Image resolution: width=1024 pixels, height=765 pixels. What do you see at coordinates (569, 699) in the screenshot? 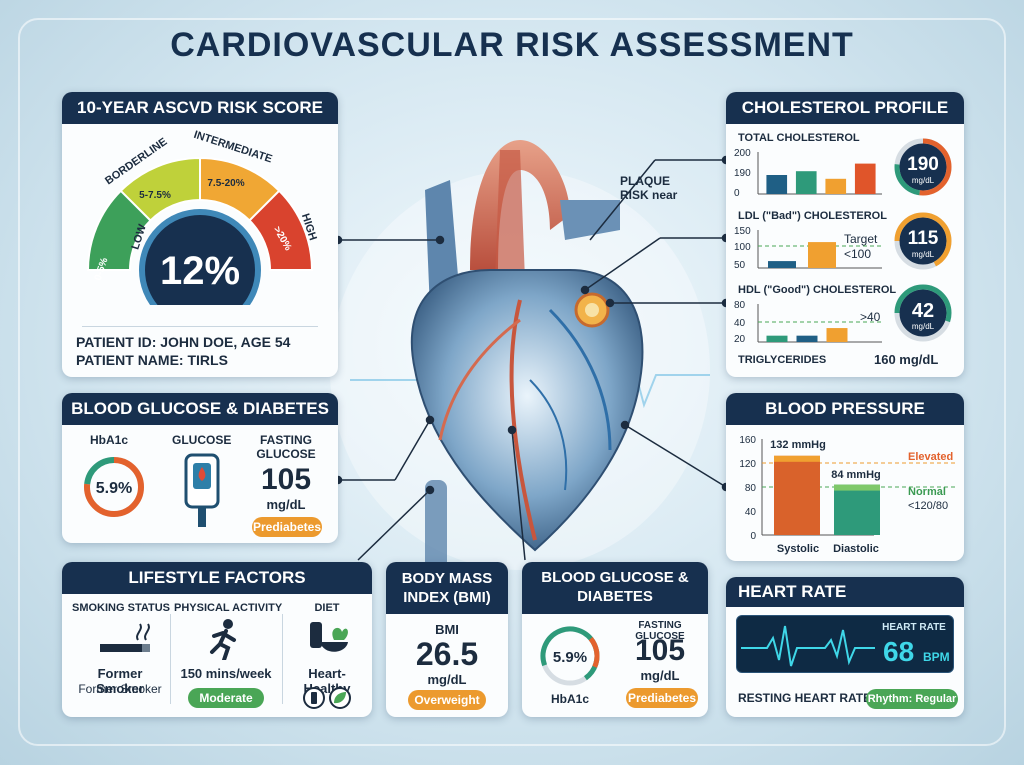
I see `hba1c-label-center: HbA1c` at bounding box center [569, 699].